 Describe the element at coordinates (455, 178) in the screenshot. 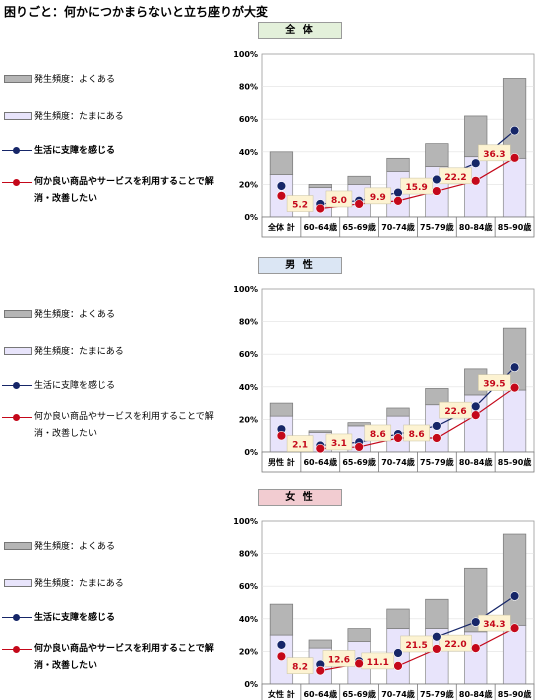

I see `data-label: 22.2` at that location.